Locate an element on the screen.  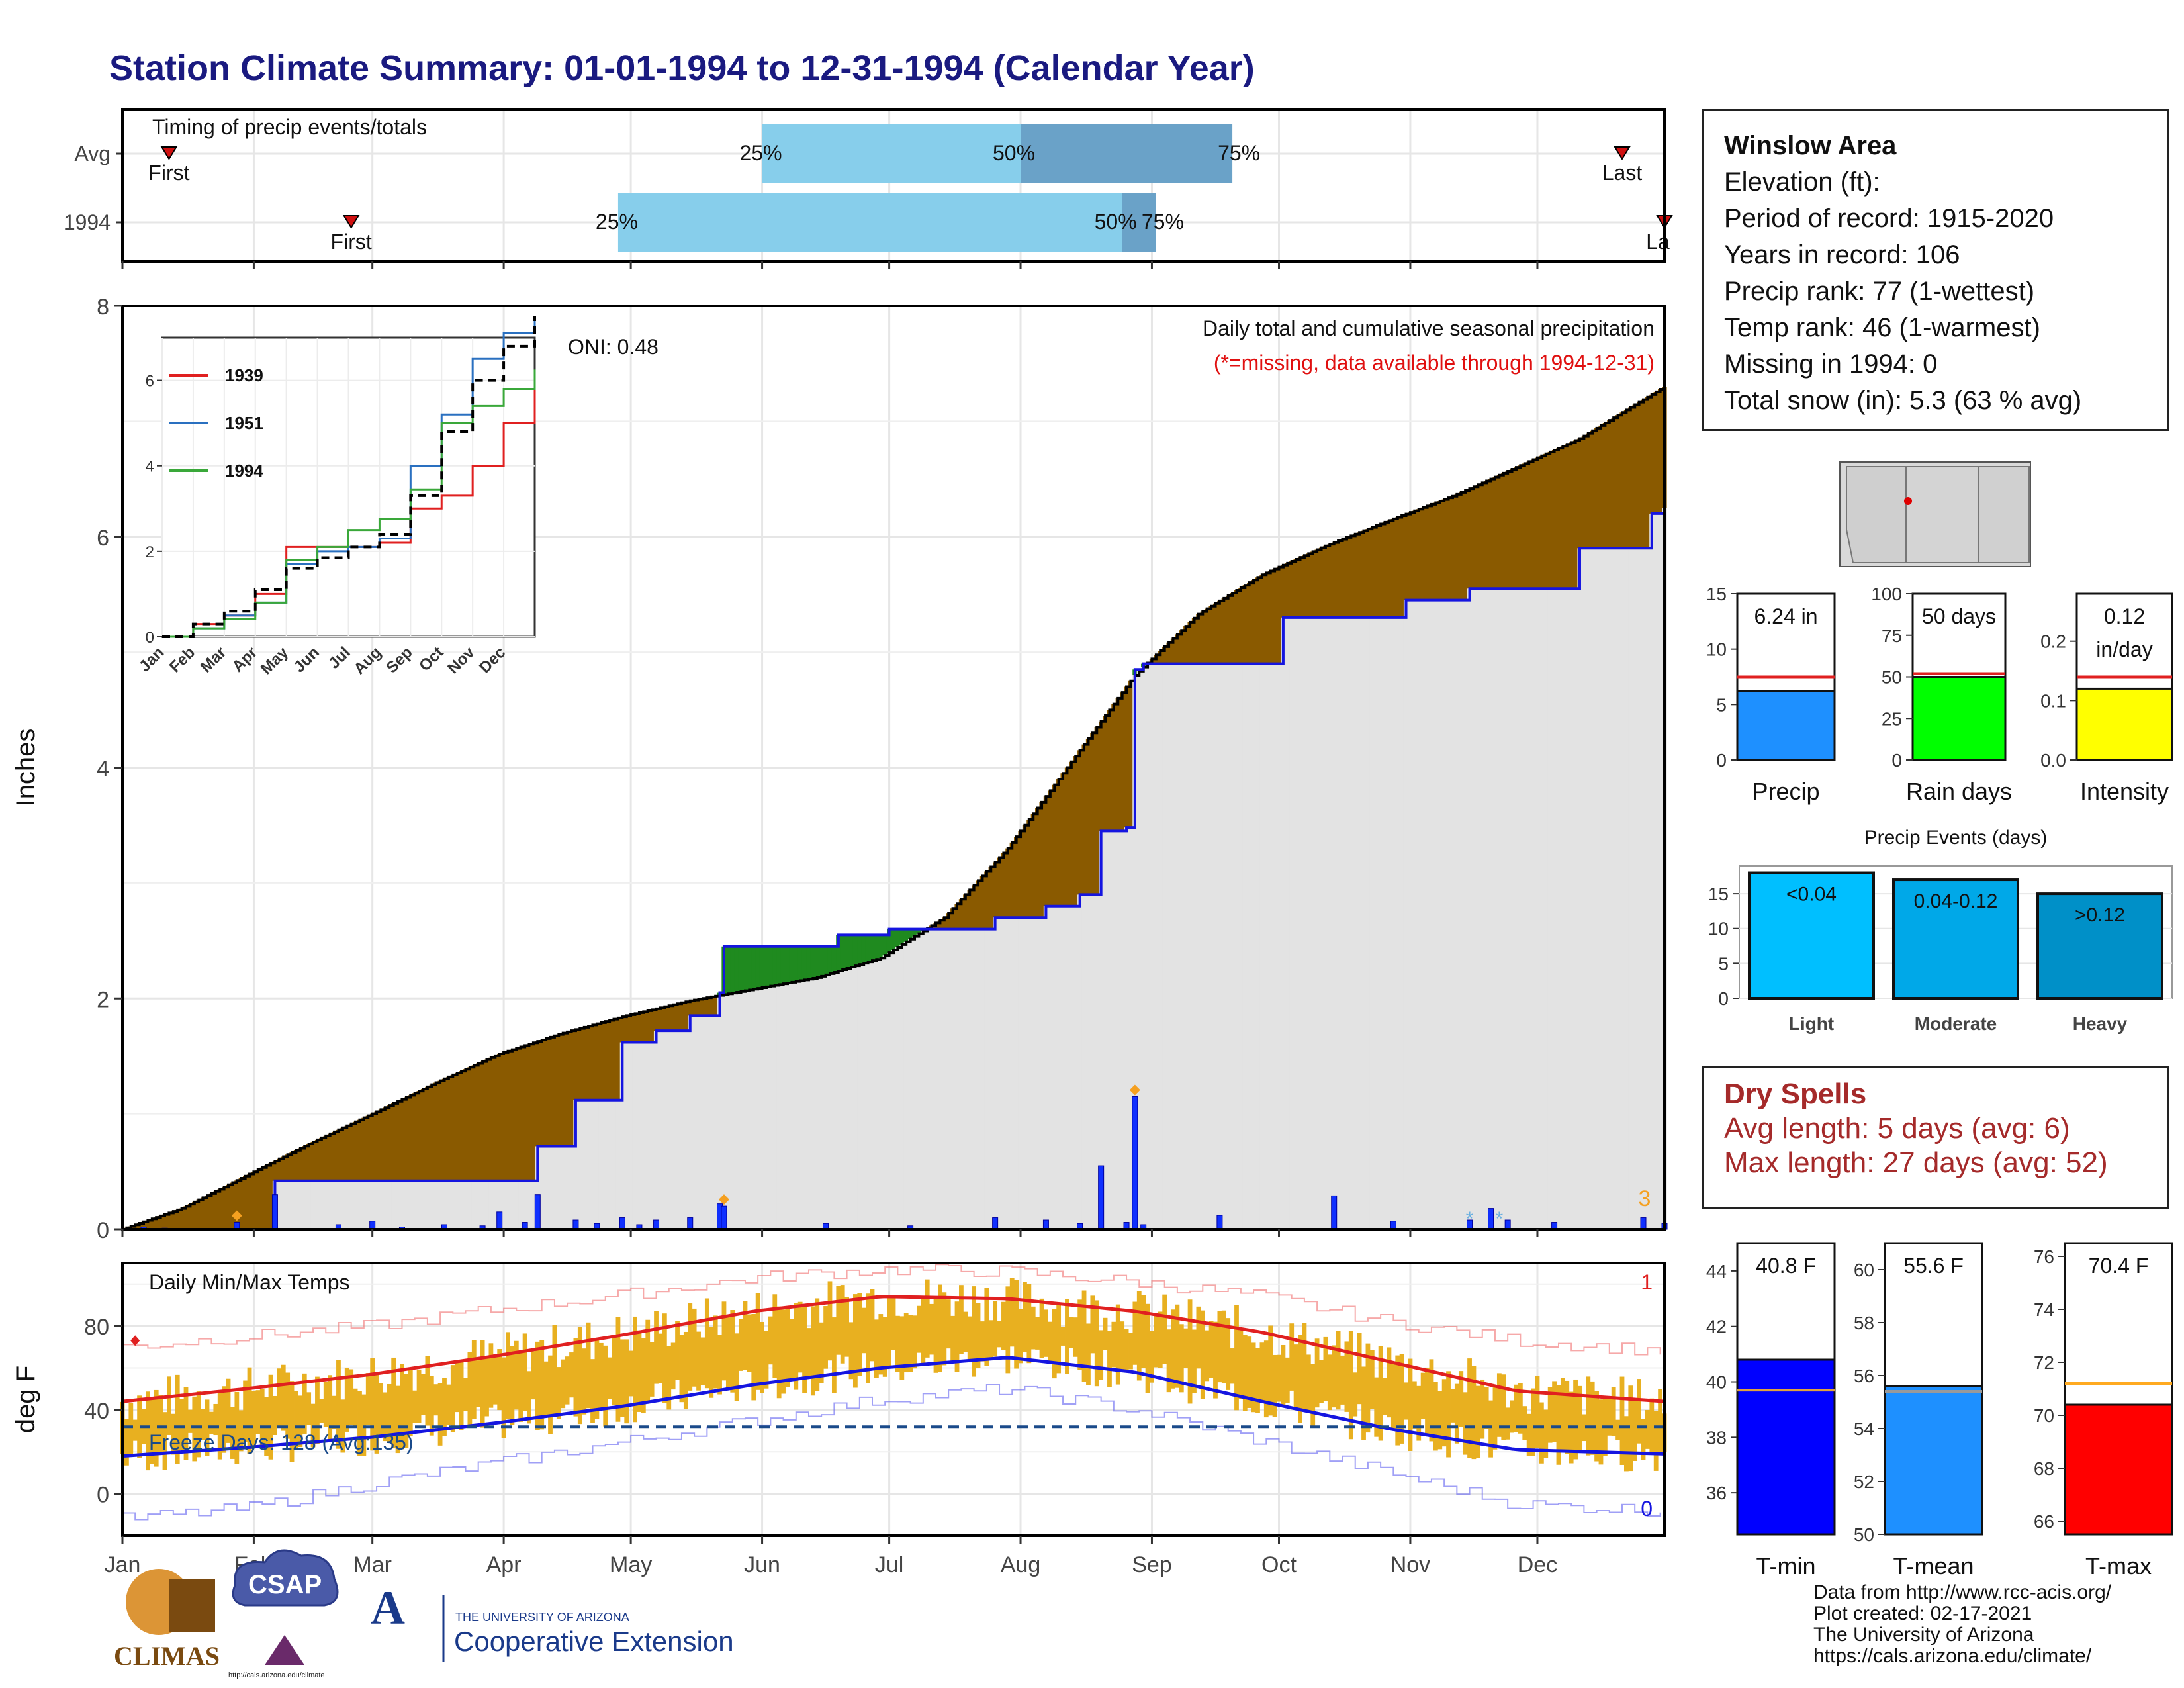
logos is located at coordinates (285, 1607).